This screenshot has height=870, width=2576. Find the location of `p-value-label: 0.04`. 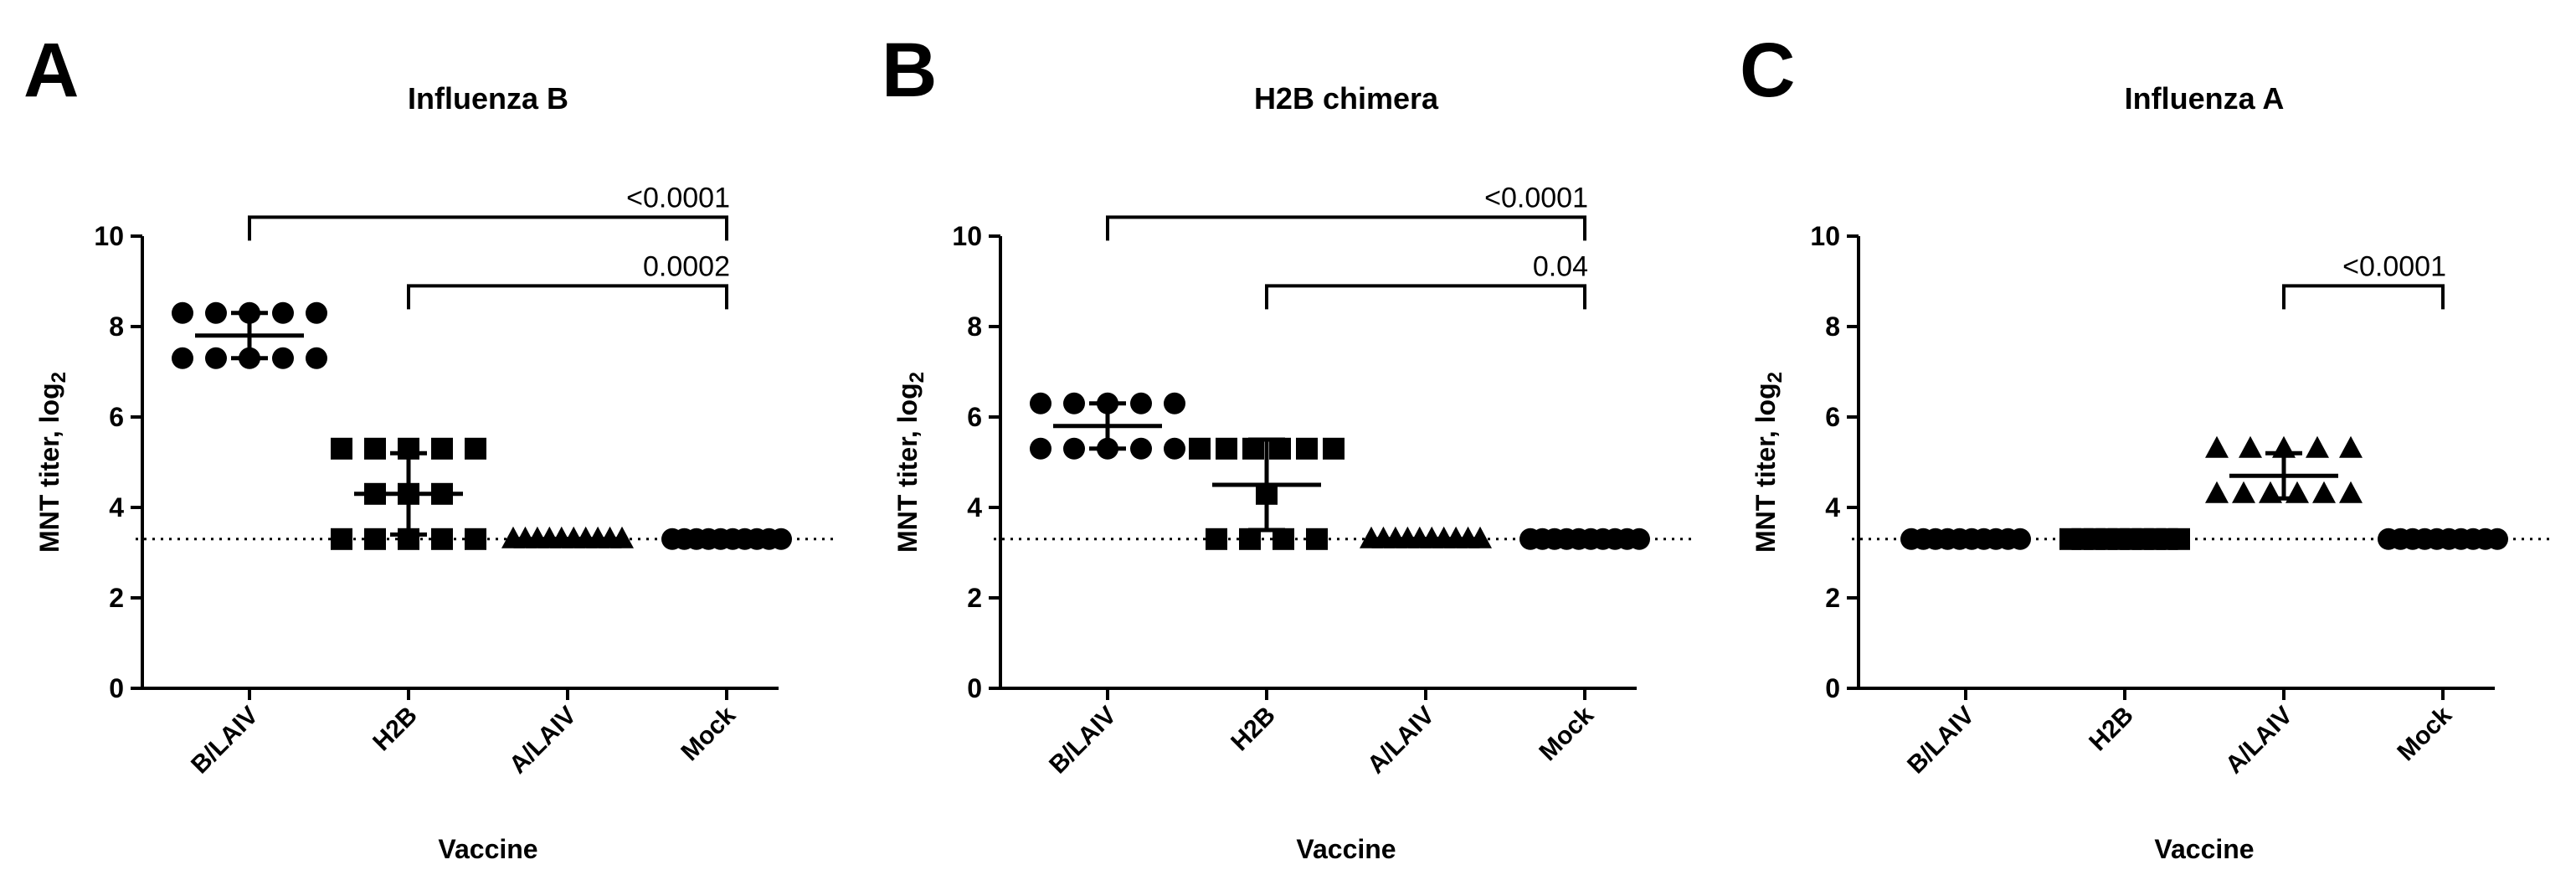

p-value-label: 0.04 is located at coordinates (1561, 266).